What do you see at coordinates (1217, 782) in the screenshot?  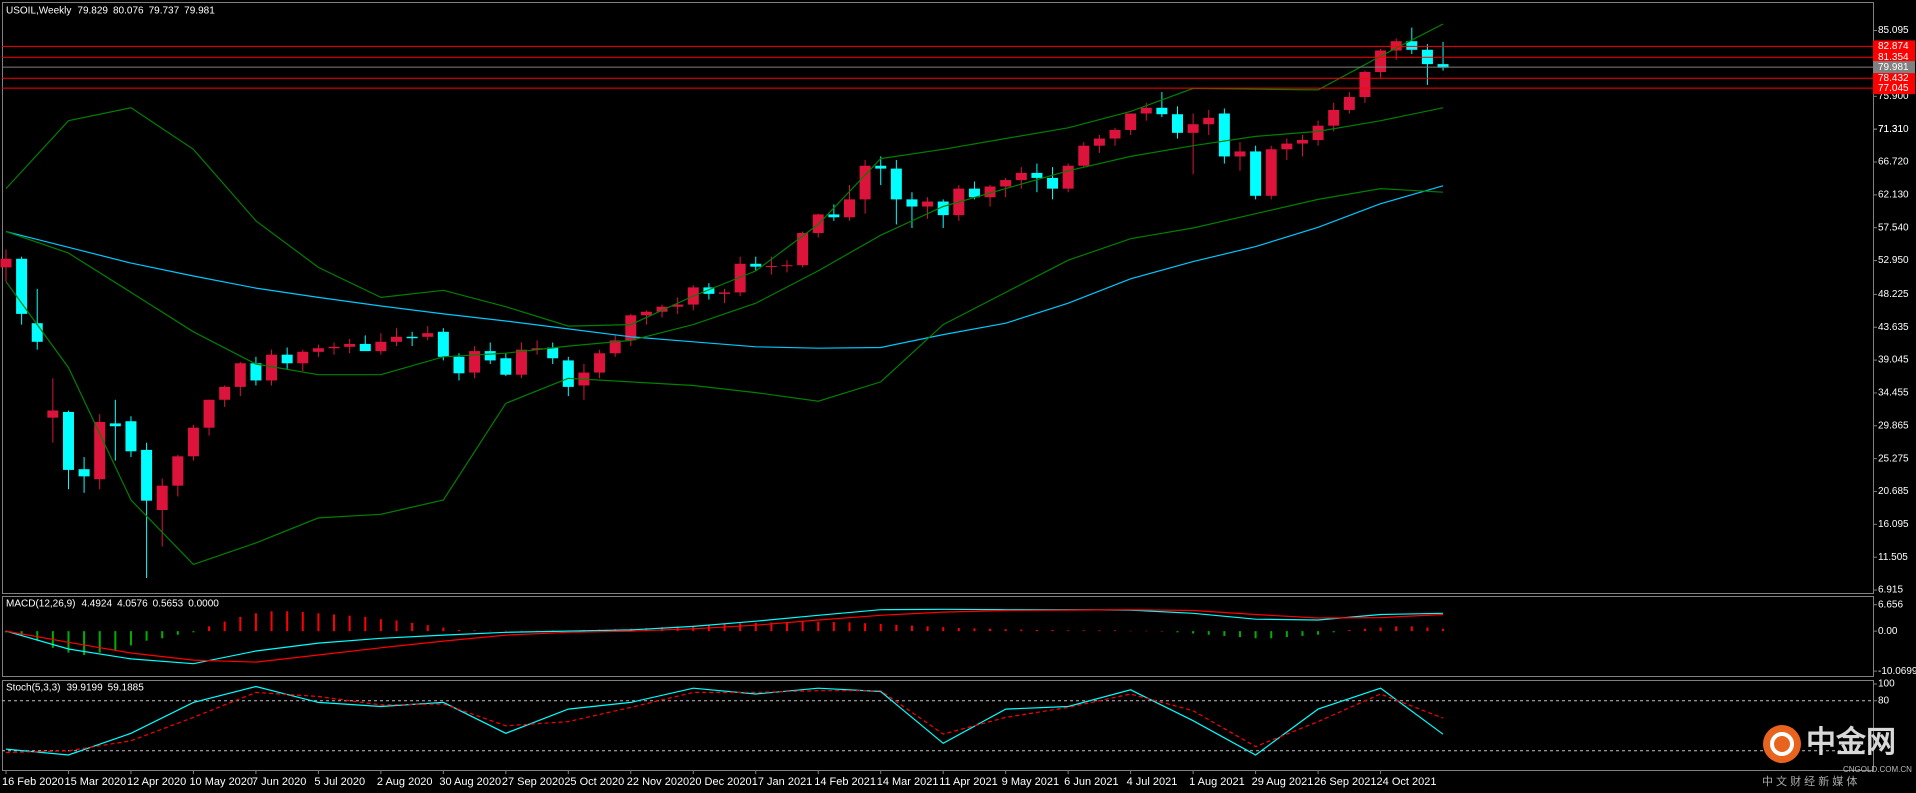 I see `x-tick-label: 1 Aug 2021` at bounding box center [1217, 782].